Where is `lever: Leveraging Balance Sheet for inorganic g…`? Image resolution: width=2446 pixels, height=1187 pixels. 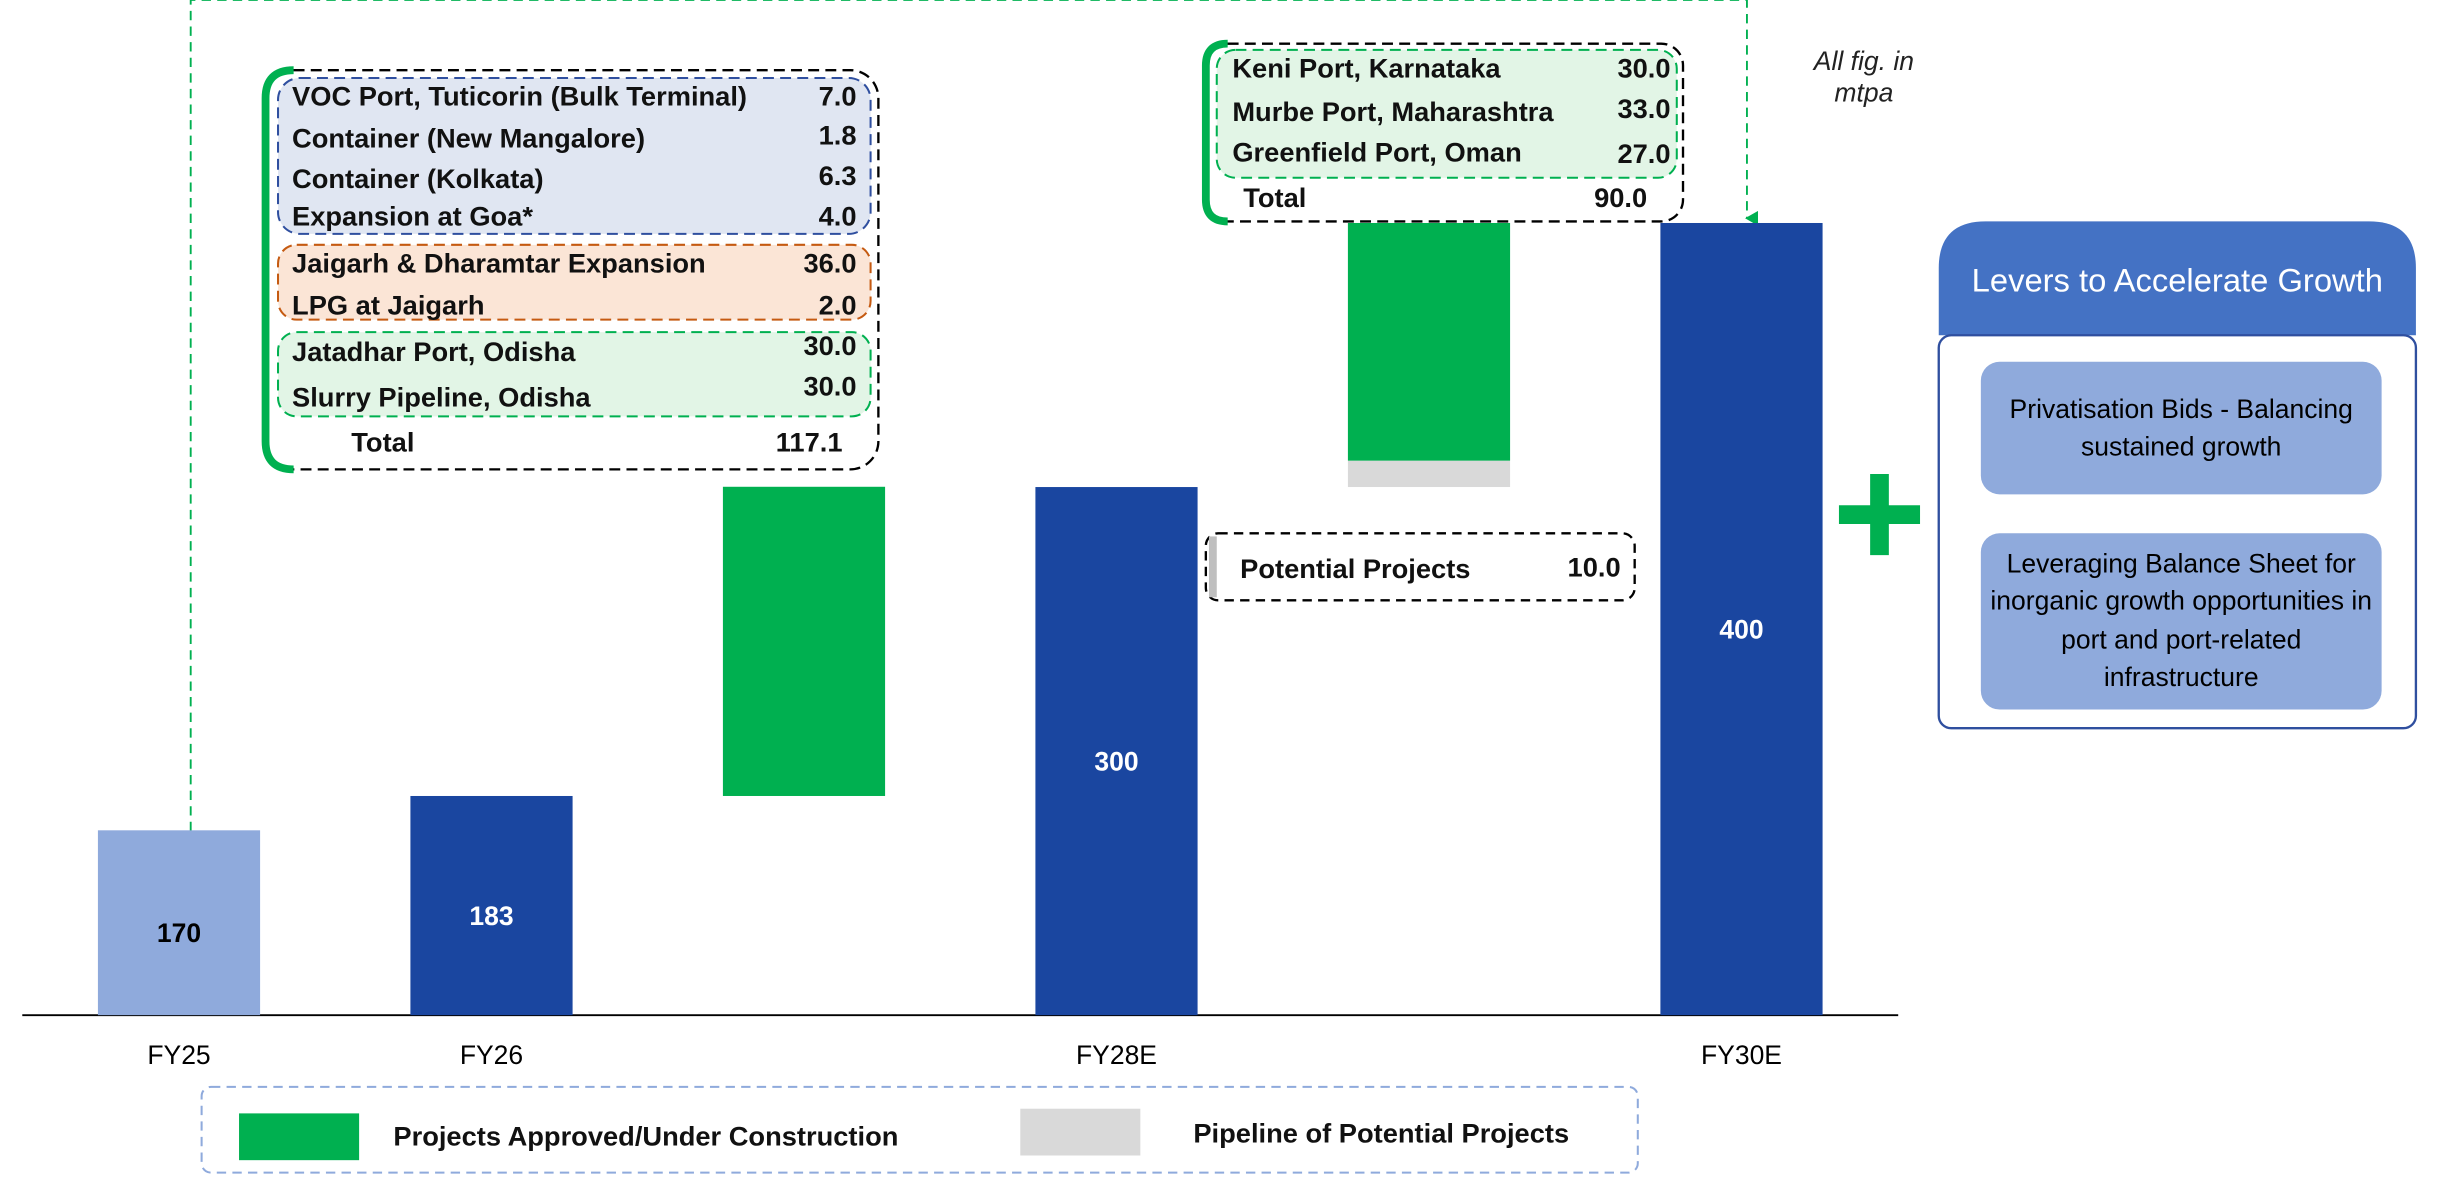 lever: Leveraging Balance Sheet for inorganic g… is located at coordinates (2181, 620).